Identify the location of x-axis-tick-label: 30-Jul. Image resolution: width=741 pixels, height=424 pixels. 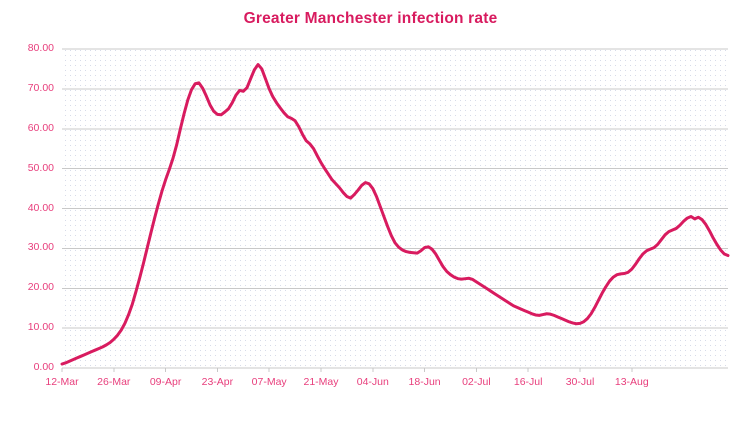
(580, 382).